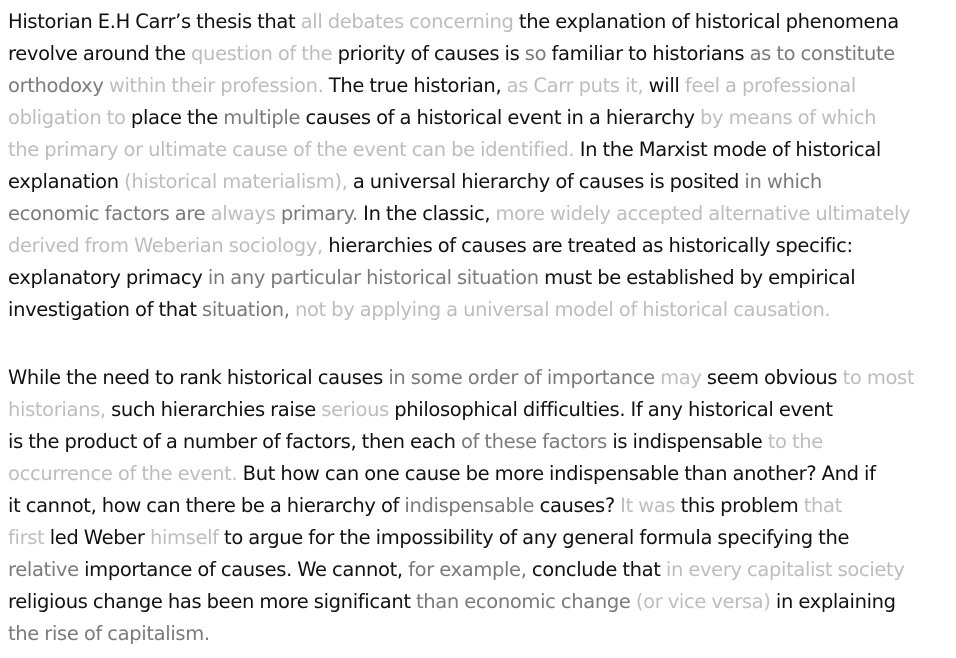 Image resolution: width=956 pixels, height=658 pixels. I want to click on text-segment: revolve around the, so click(100, 53).